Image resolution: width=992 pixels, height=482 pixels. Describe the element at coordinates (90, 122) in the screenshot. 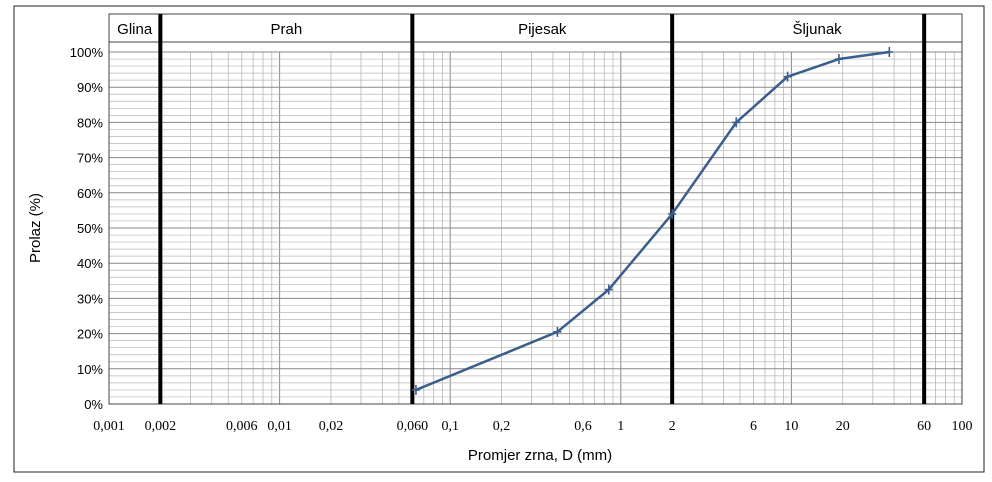

I see `y-tick-label: 80%` at that location.